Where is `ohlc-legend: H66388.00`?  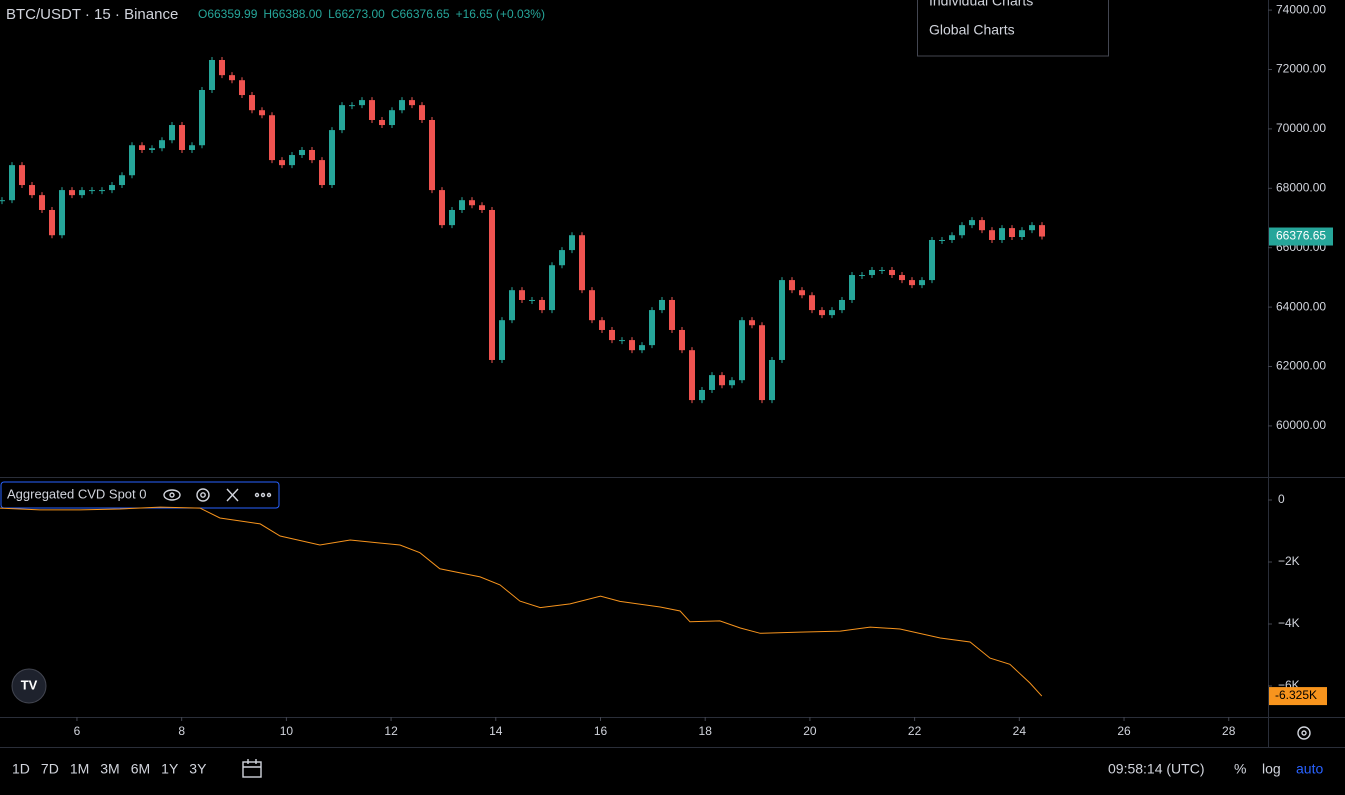 ohlc-legend: H66388.00 is located at coordinates (292, 14).